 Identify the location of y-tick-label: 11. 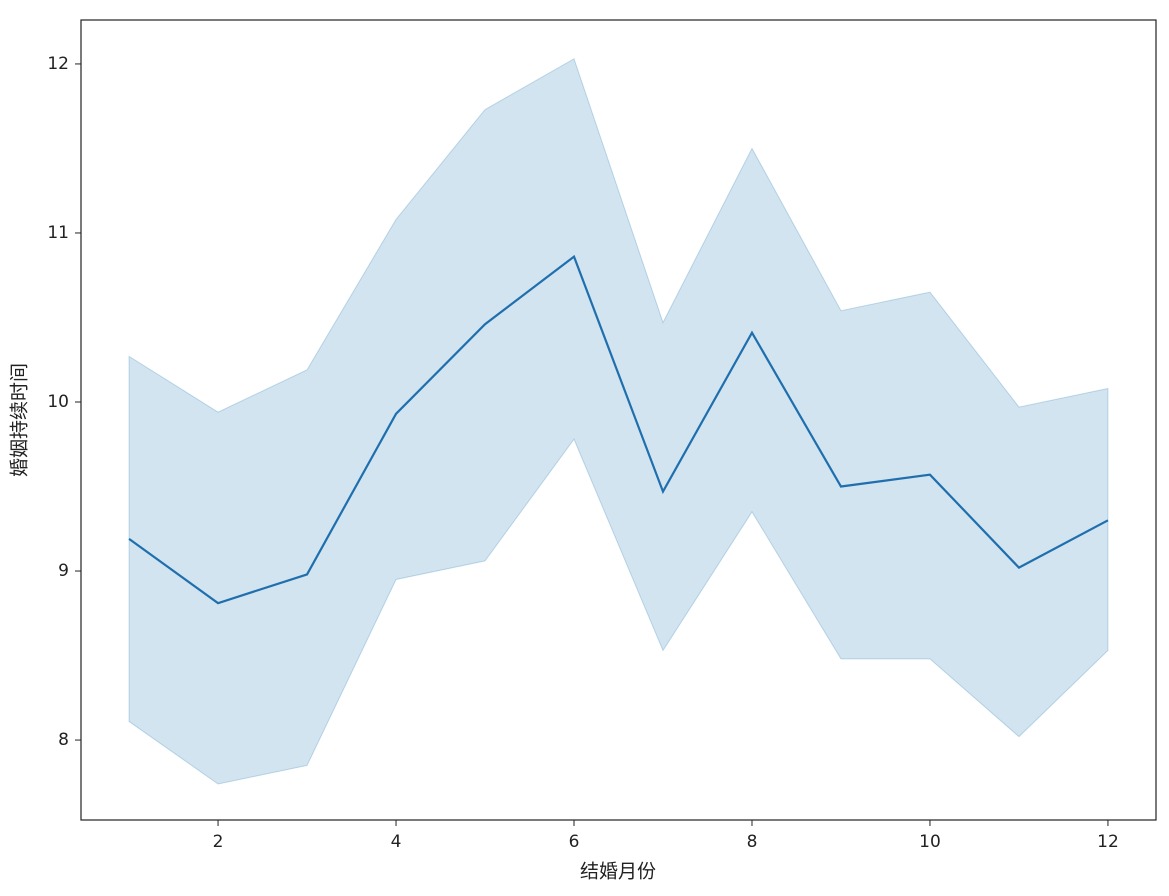
(58, 233).